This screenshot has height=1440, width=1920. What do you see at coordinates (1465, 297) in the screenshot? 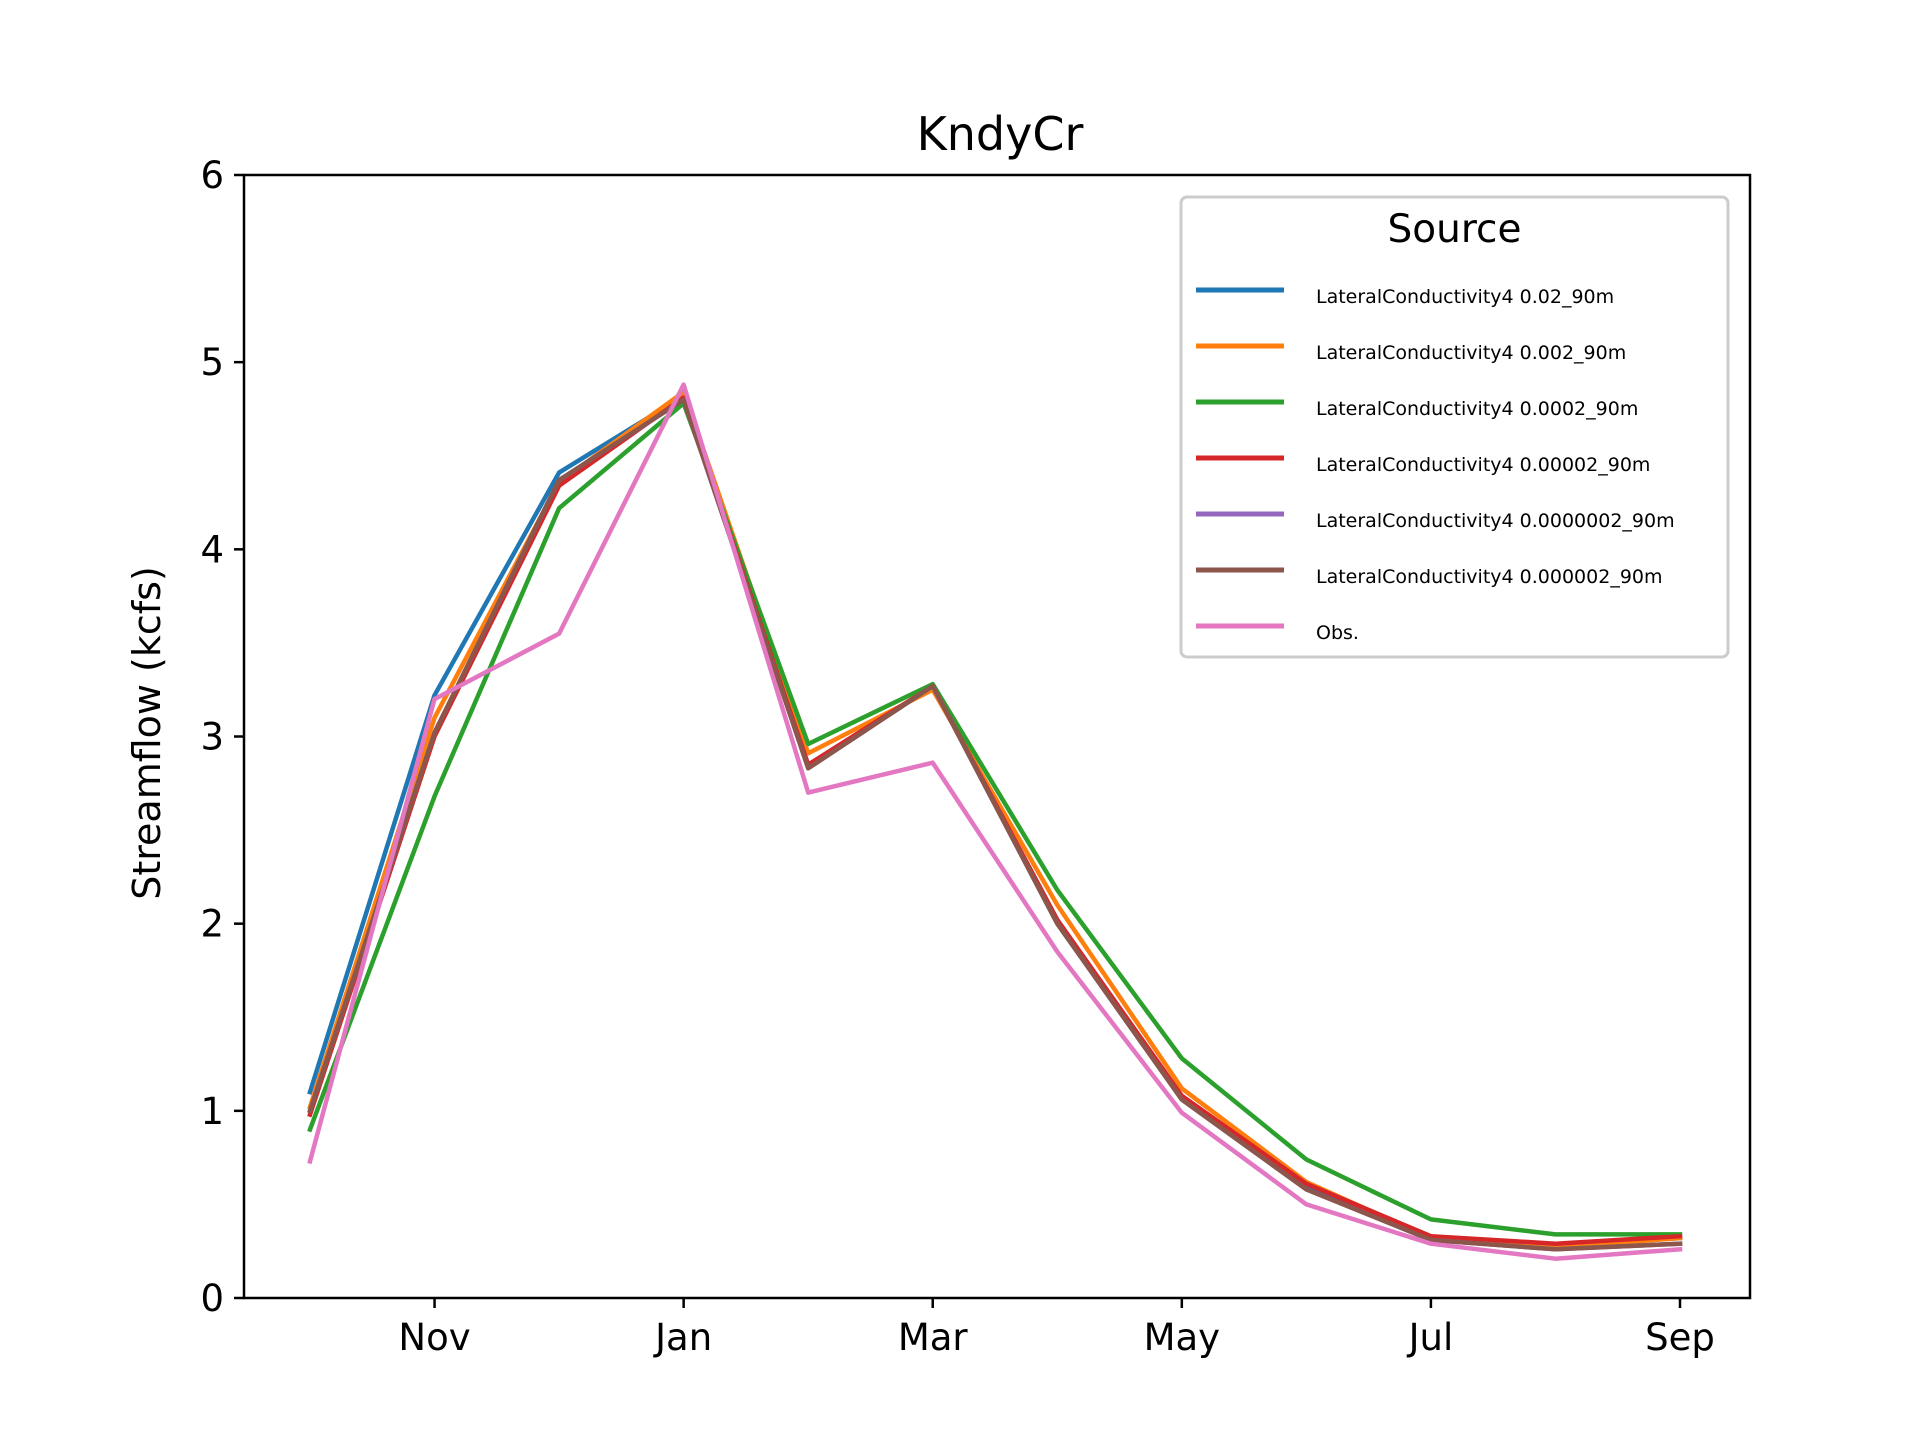
I see `legend-label-0: LateralConductivity4 0.02_90m` at bounding box center [1465, 297].